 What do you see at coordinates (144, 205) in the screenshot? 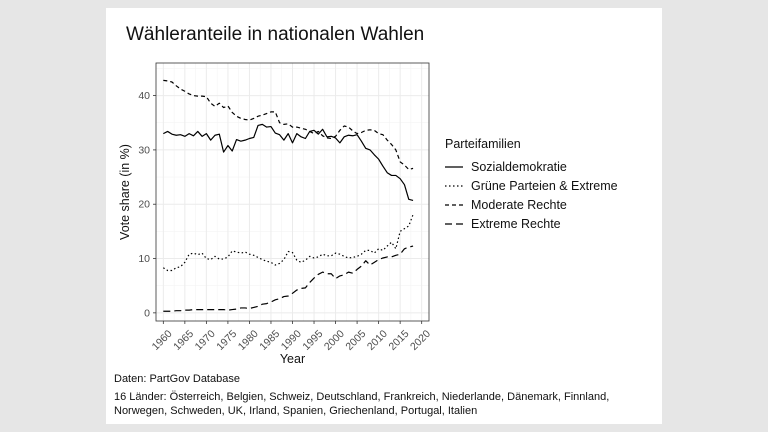
I see `y-tick-label: 20` at bounding box center [144, 205].